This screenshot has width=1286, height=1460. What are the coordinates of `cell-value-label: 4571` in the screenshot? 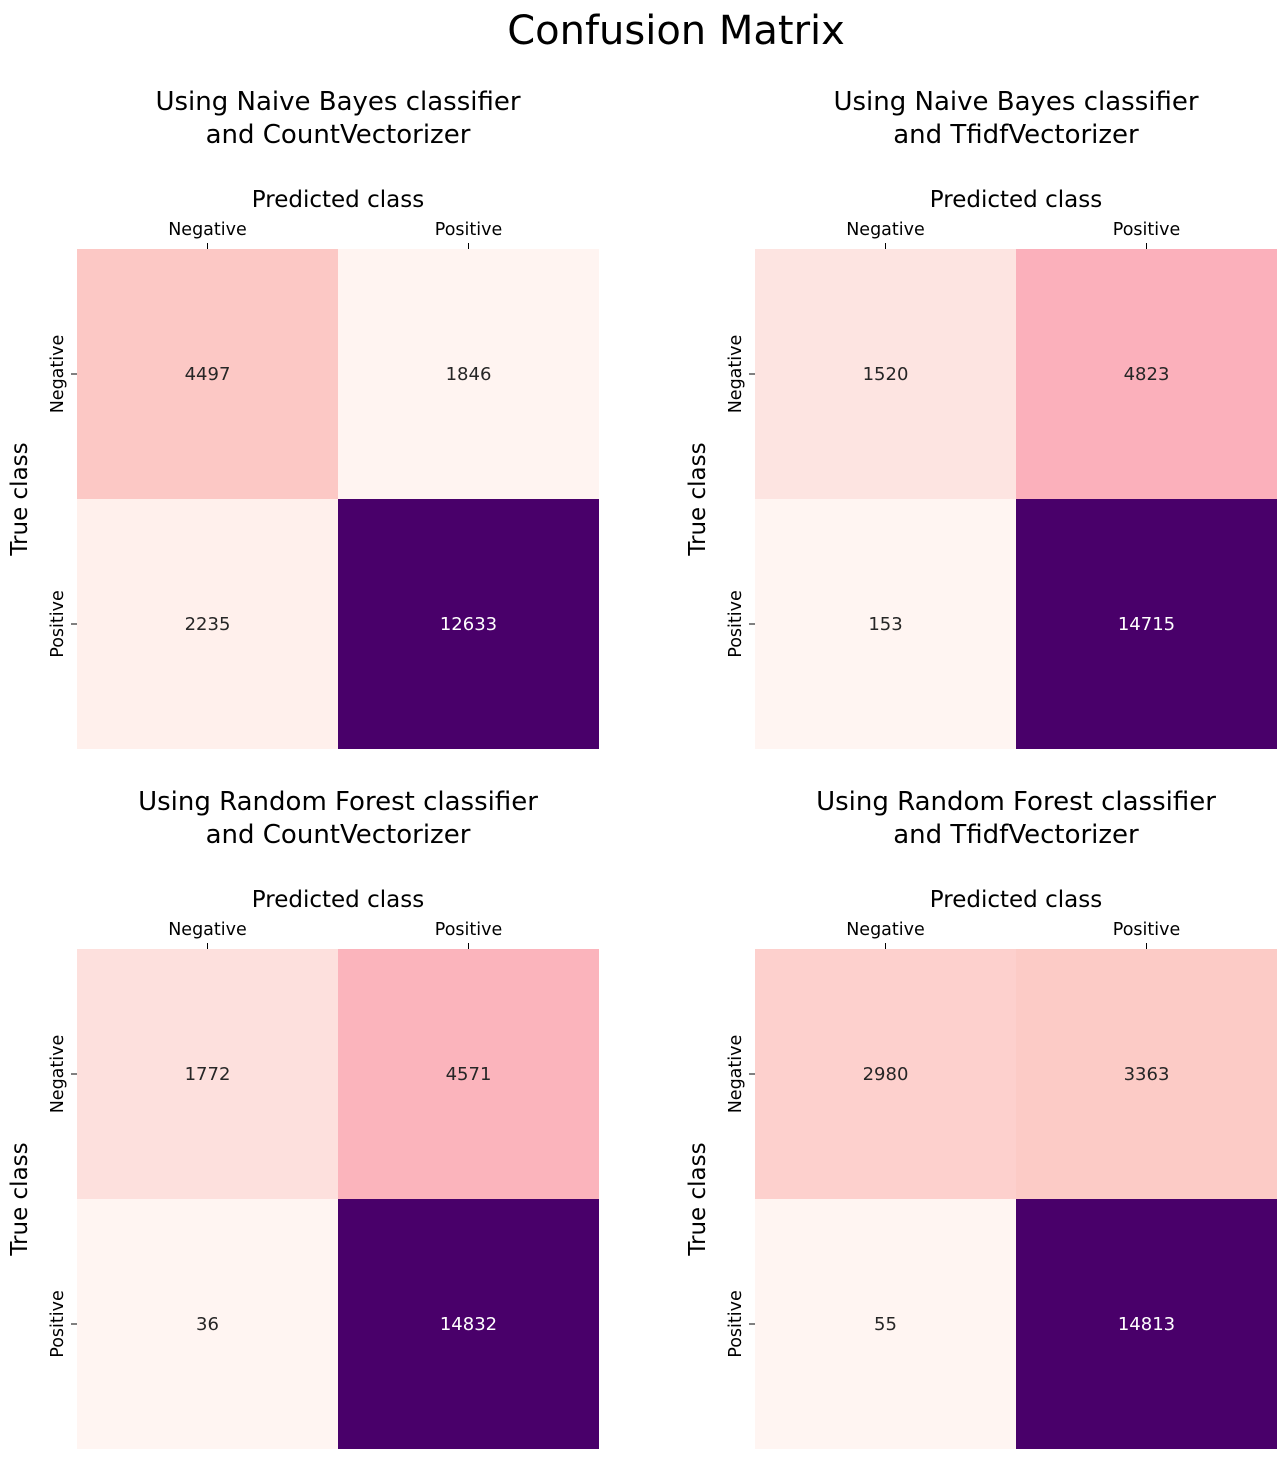 It's located at (469, 1074).